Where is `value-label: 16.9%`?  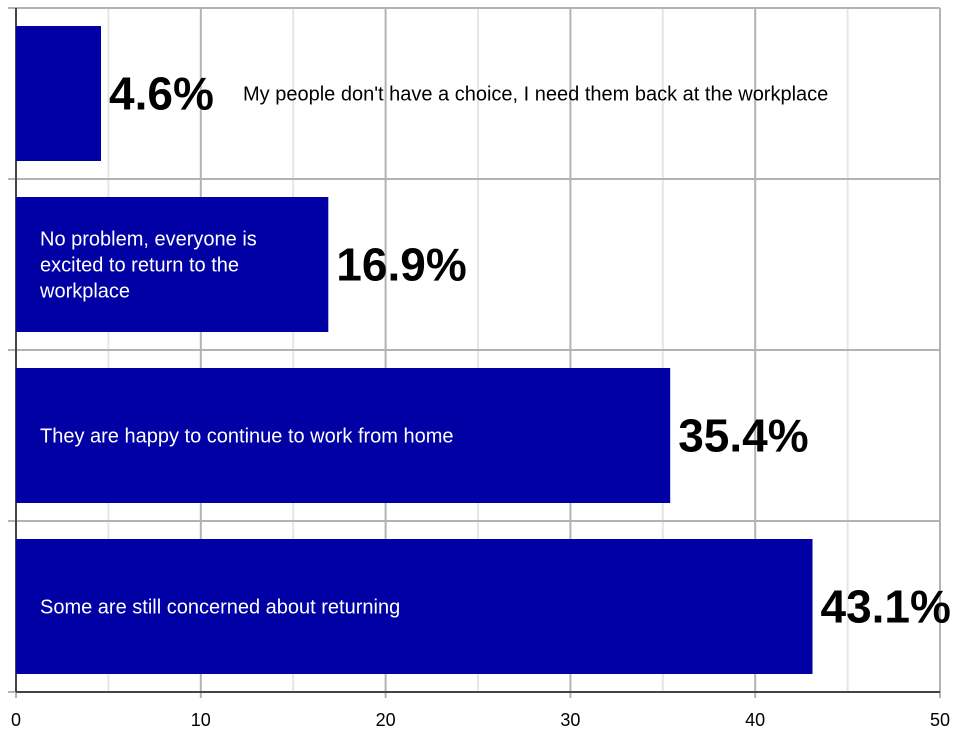
value-label: 16.9% is located at coordinates (401, 265).